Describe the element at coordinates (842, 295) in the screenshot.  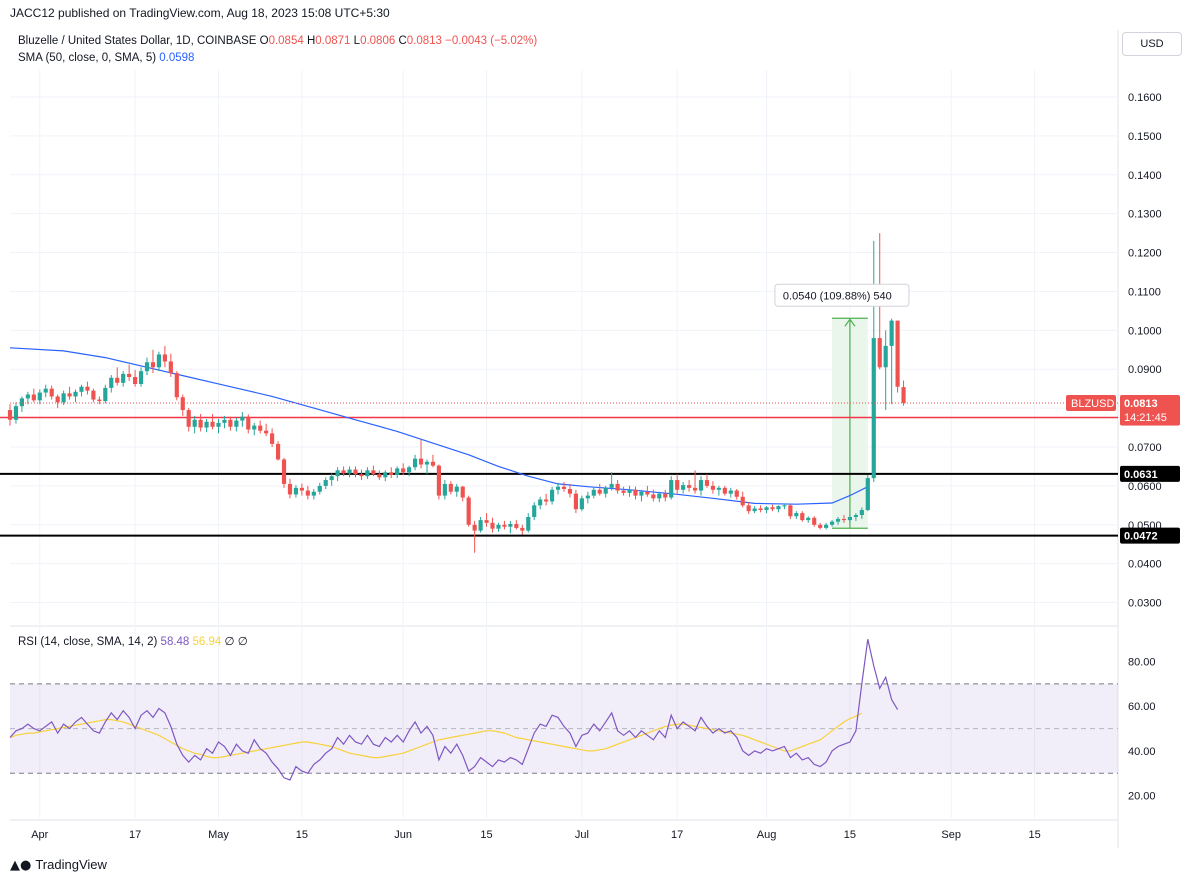
I see `measure-label-box` at that location.